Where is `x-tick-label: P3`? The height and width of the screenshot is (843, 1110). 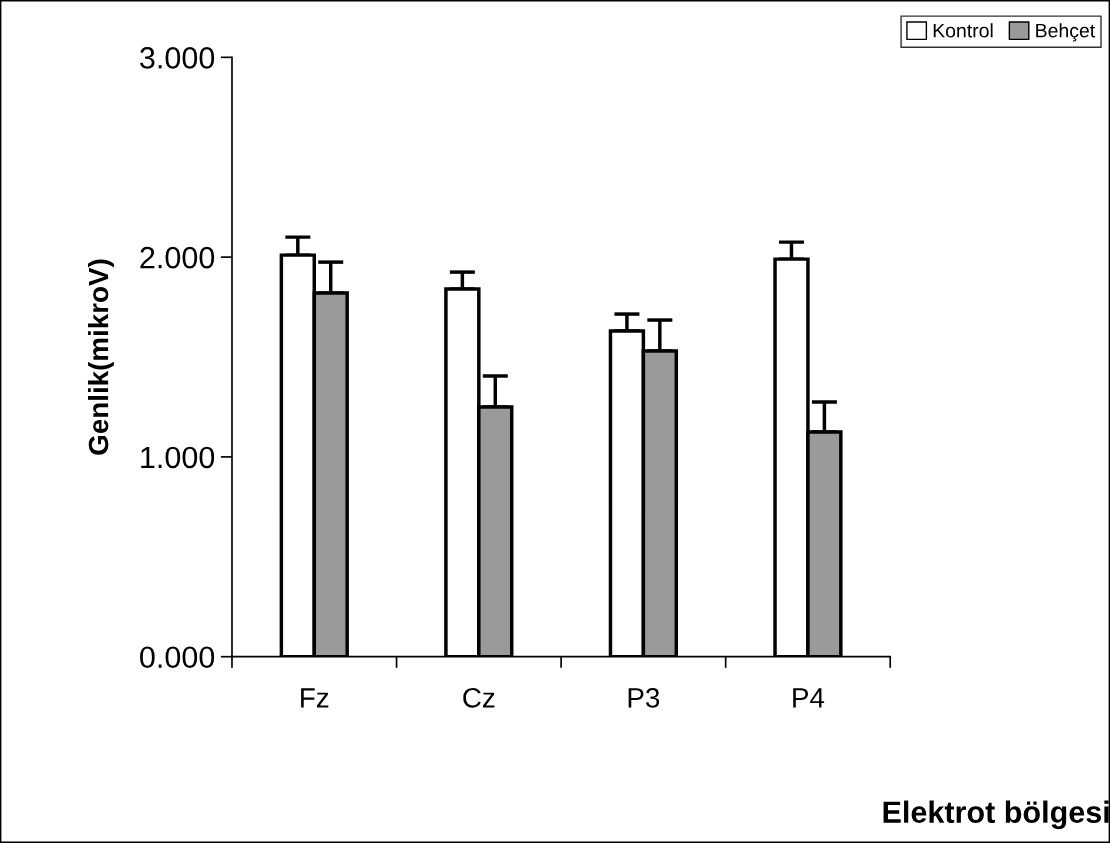 x-tick-label: P3 is located at coordinates (644, 697).